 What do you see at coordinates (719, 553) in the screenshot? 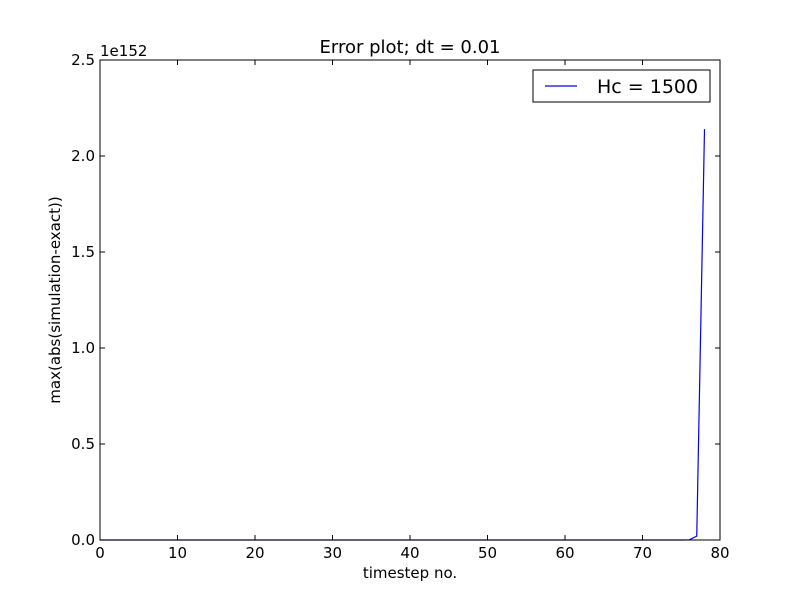
I see `x-tick-label: 80` at bounding box center [719, 553].